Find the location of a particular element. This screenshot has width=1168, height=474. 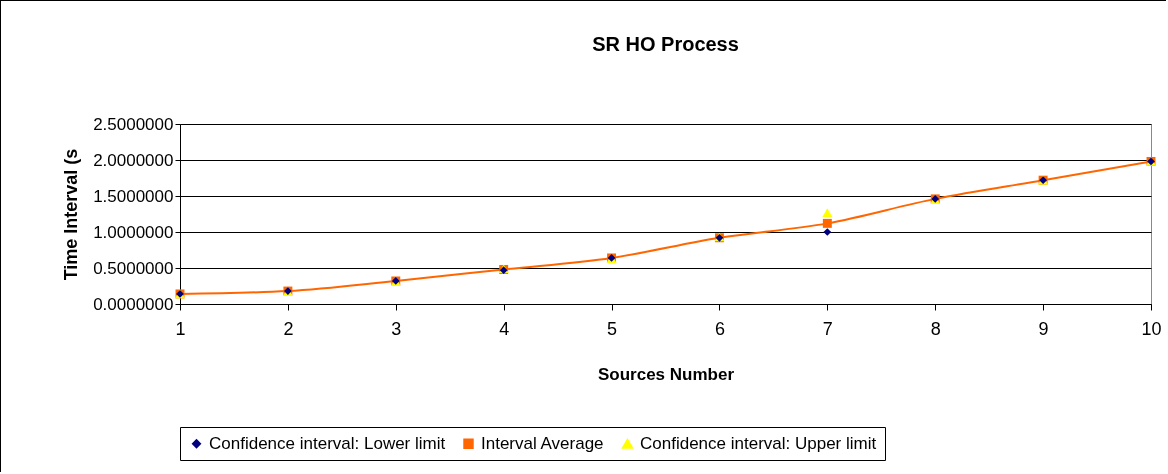

x-tick-label: 3 is located at coordinates (396, 328).